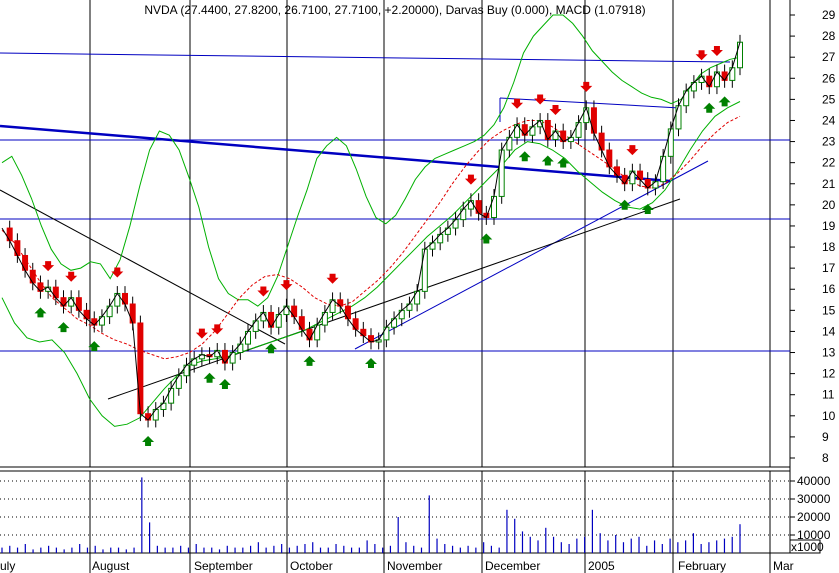 This screenshot has height=573, width=839. Describe the element at coordinates (829, 36) in the screenshot. I see `price-tick-label: 28` at that location.